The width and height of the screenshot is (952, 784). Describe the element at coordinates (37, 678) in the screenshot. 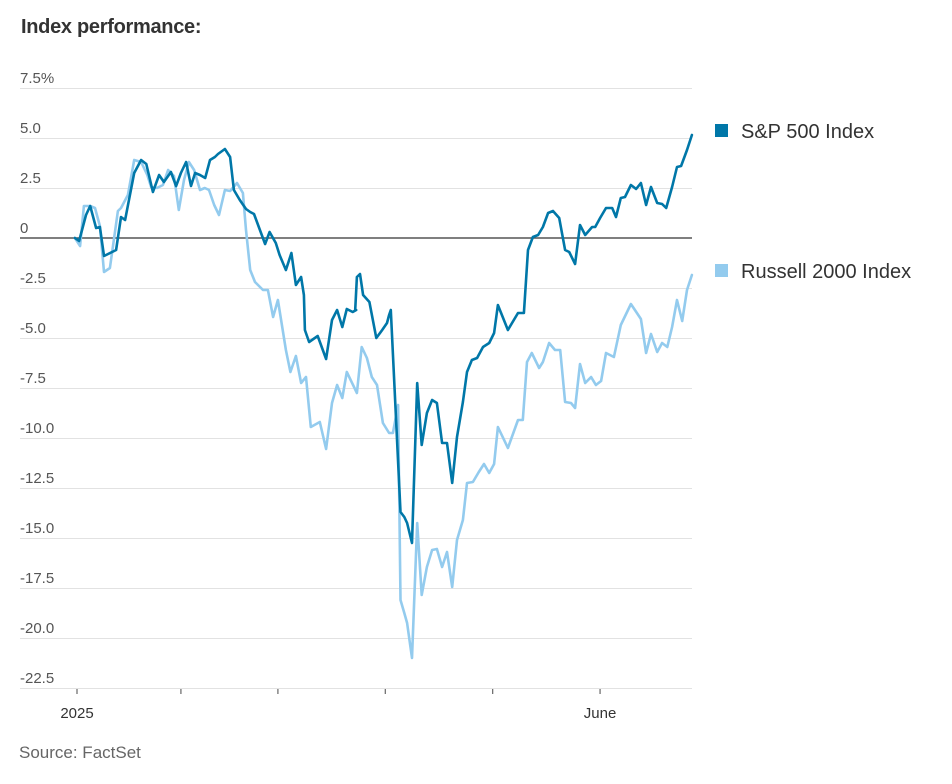

I see `y-tick-label: -22.5` at that location.